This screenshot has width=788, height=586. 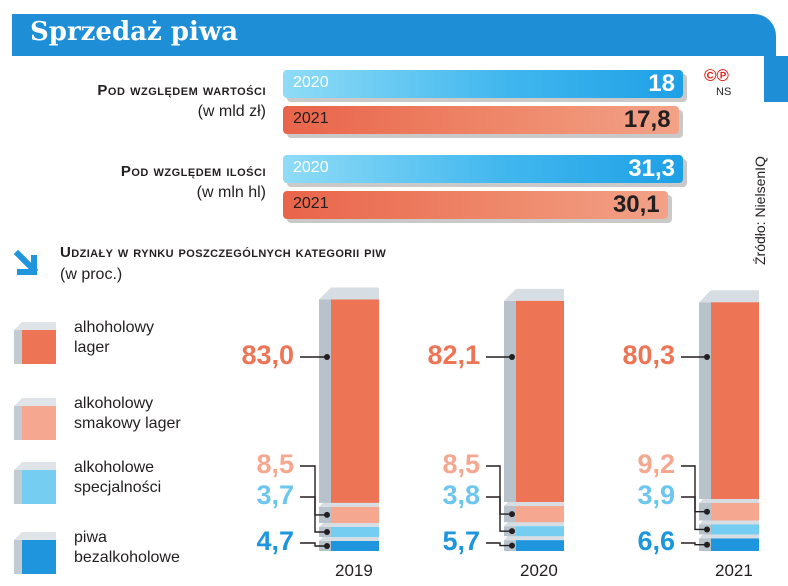 I want to click on ns-badge: NS, so click(x=724, y=92).